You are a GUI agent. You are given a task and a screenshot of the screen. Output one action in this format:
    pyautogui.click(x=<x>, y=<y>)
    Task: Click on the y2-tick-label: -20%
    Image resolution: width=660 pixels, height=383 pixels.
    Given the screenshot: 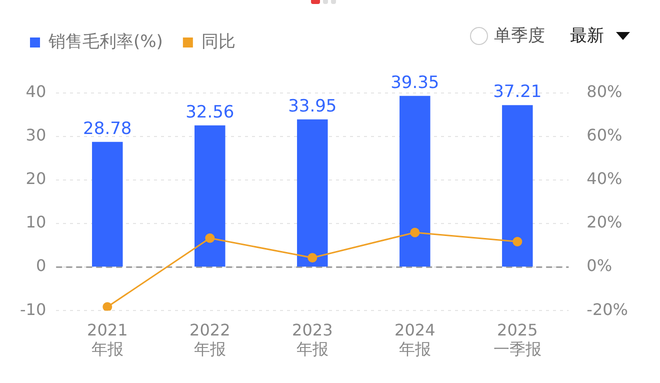 What is the action you would take?
    pyautogui.click(x=607, y=309)
    